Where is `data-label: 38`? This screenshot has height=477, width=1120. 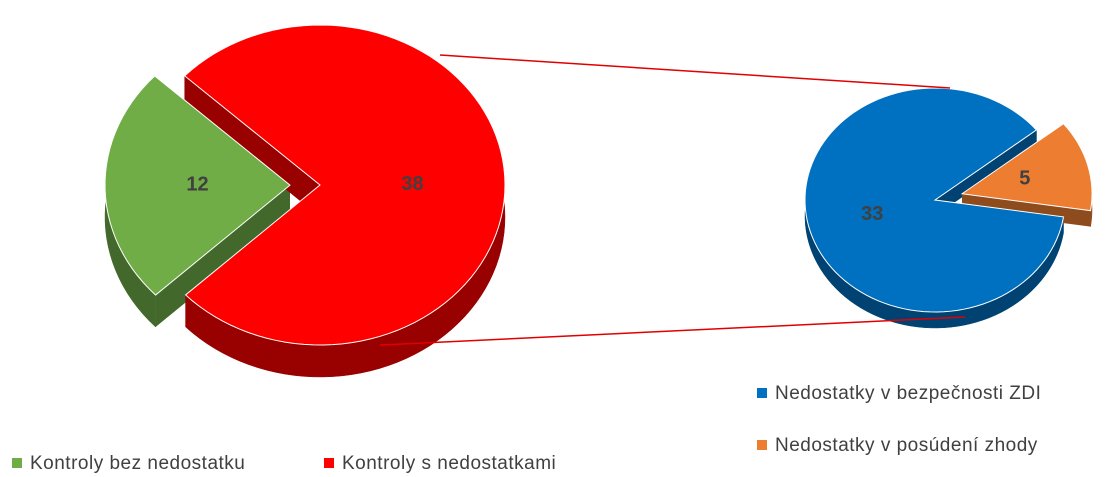
data-label: 38 is located at coordinates (412, 184).